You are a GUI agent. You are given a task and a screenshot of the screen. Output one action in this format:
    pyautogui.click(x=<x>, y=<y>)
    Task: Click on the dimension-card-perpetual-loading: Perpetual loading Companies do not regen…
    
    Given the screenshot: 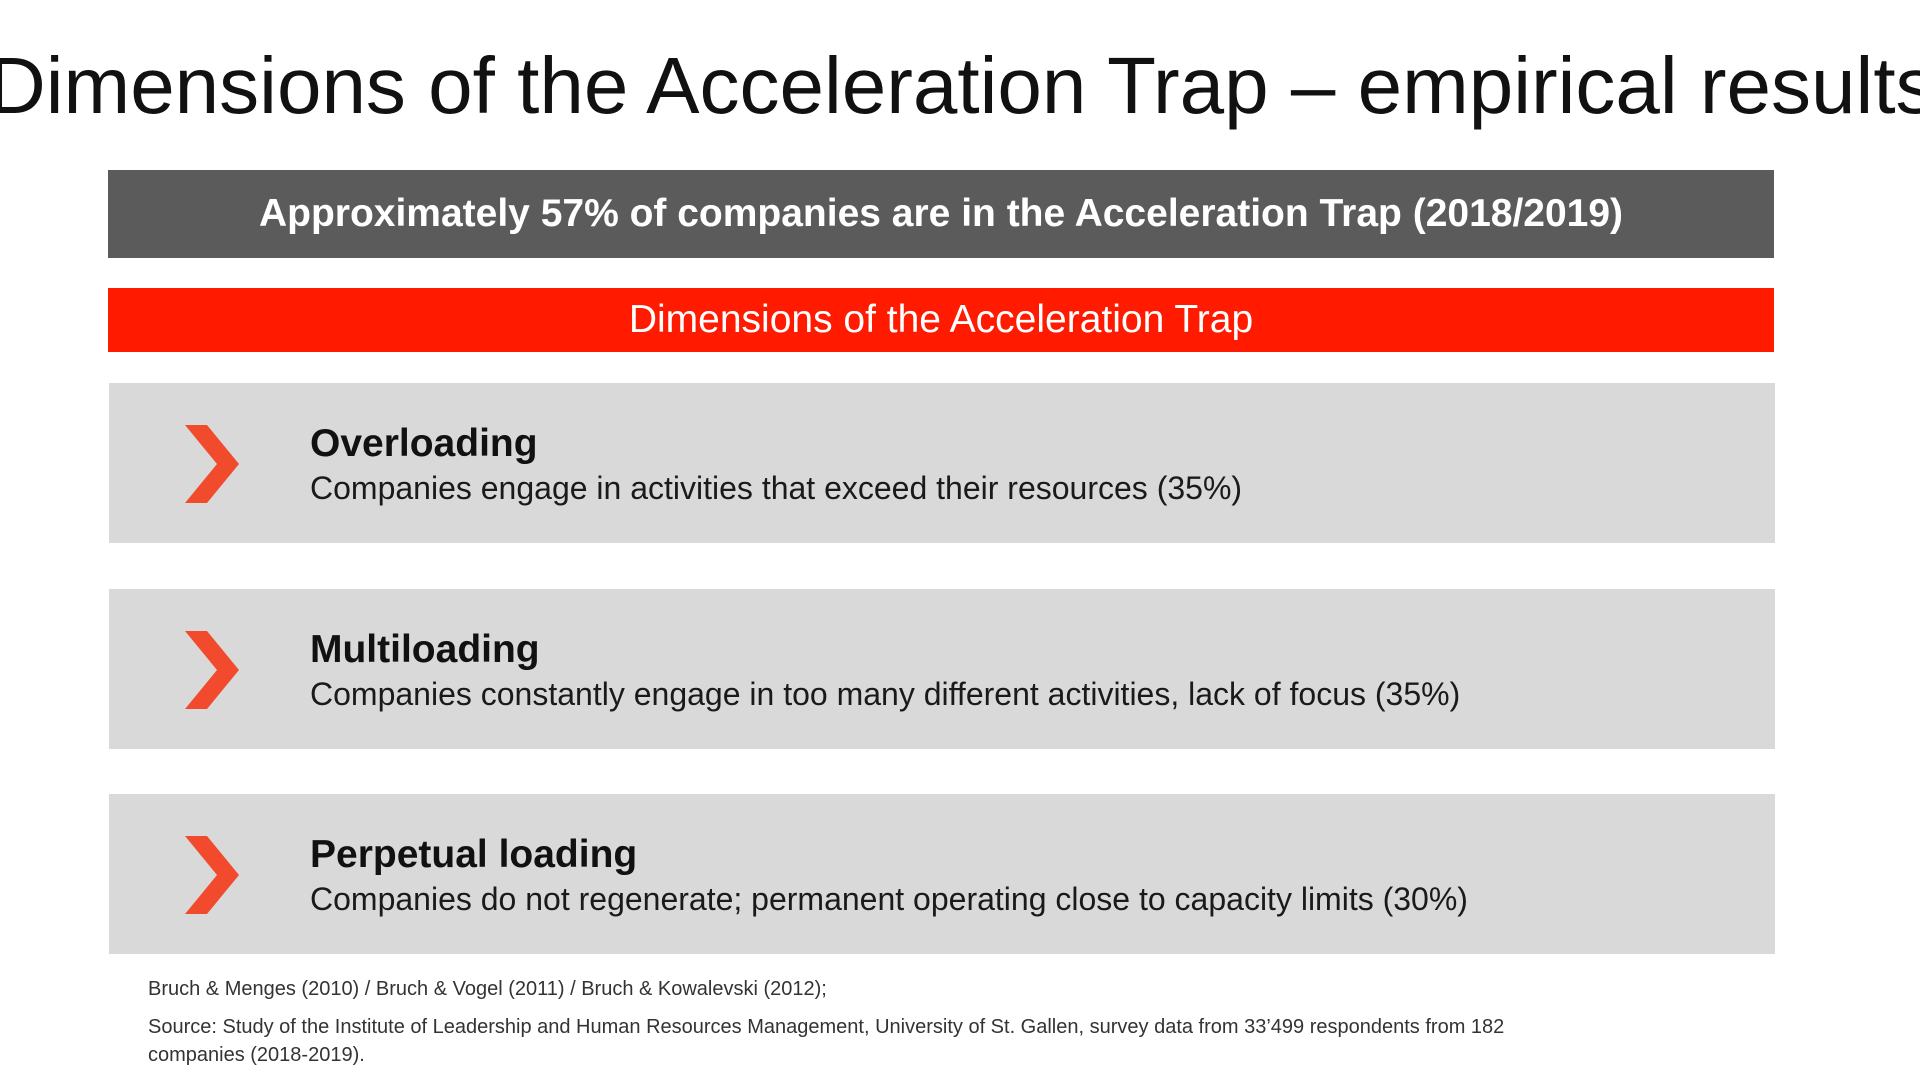 What is the action you would take?
    pyautogui.click(x=942, y=874)
    